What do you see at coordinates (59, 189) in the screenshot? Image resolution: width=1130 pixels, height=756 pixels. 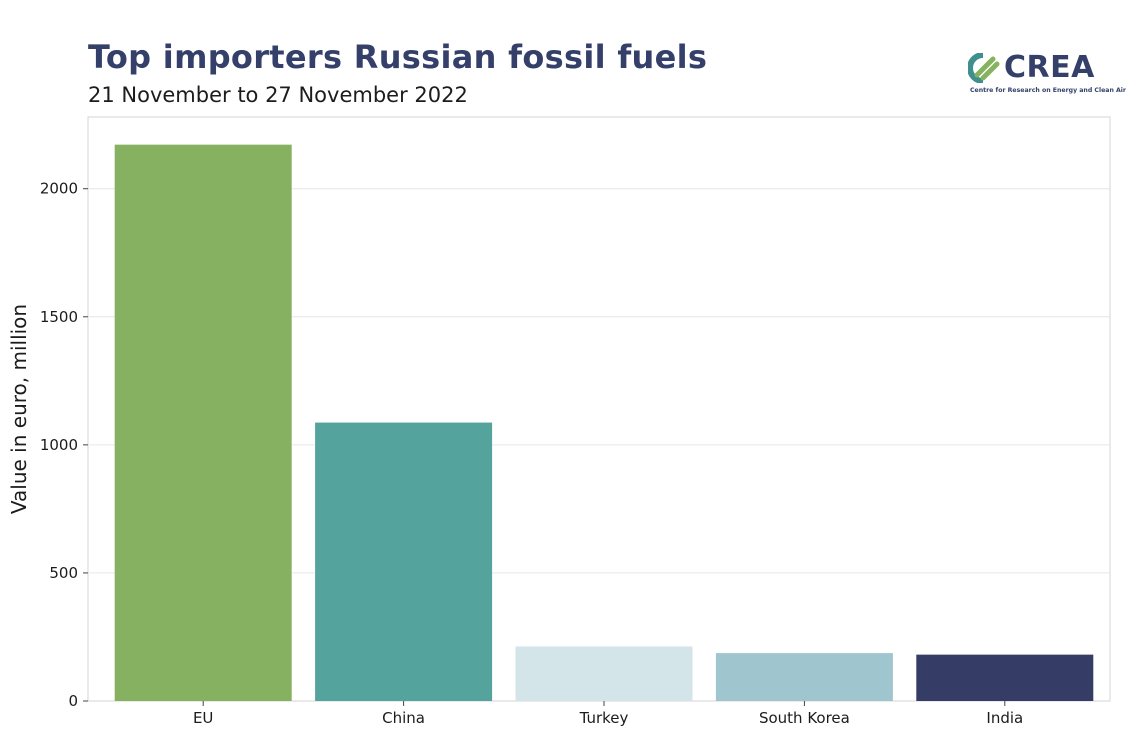 I see `y-tick-label: 2000` at bounding box center [59, 189].